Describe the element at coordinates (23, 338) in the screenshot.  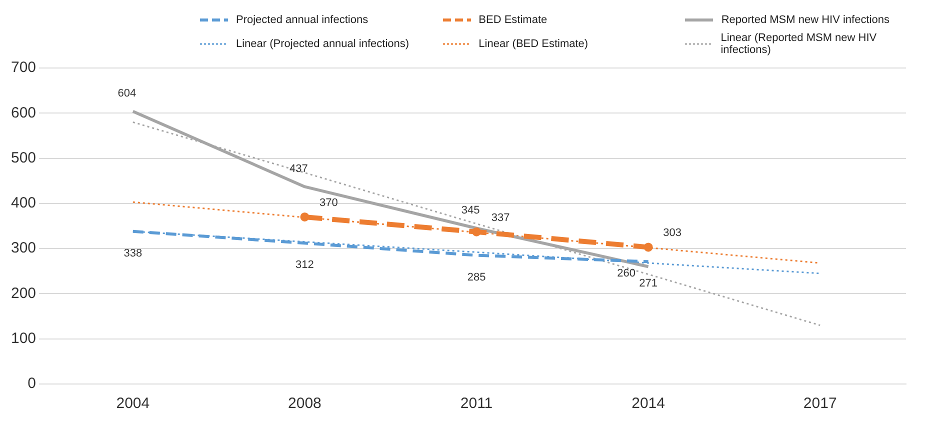
I see `y-tick-label: 100` at that location.